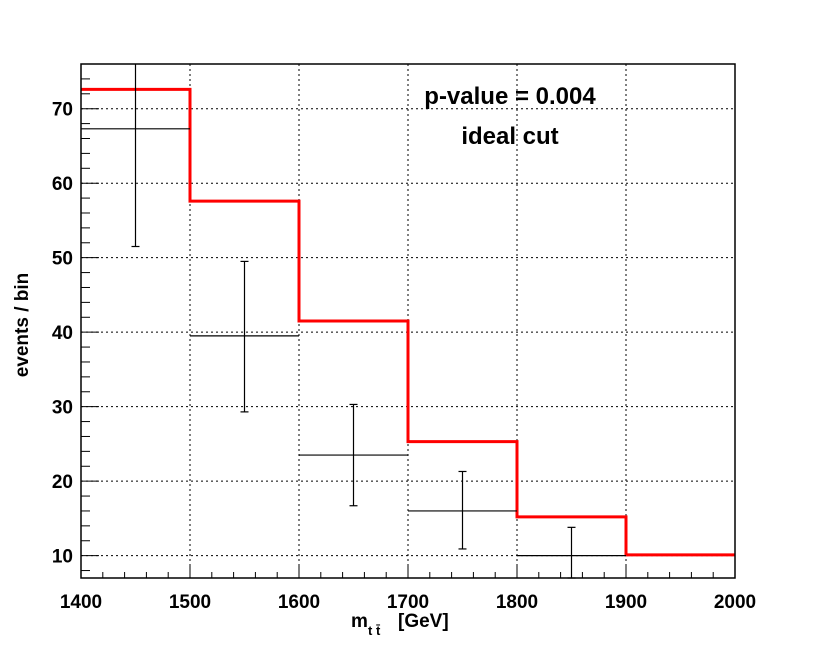 This screenshot has width=816, height=646. What do you see at coordinates (62, 259) in the screenshot?
I see `y-tick-label: 50` at bounding box center [62, 259].